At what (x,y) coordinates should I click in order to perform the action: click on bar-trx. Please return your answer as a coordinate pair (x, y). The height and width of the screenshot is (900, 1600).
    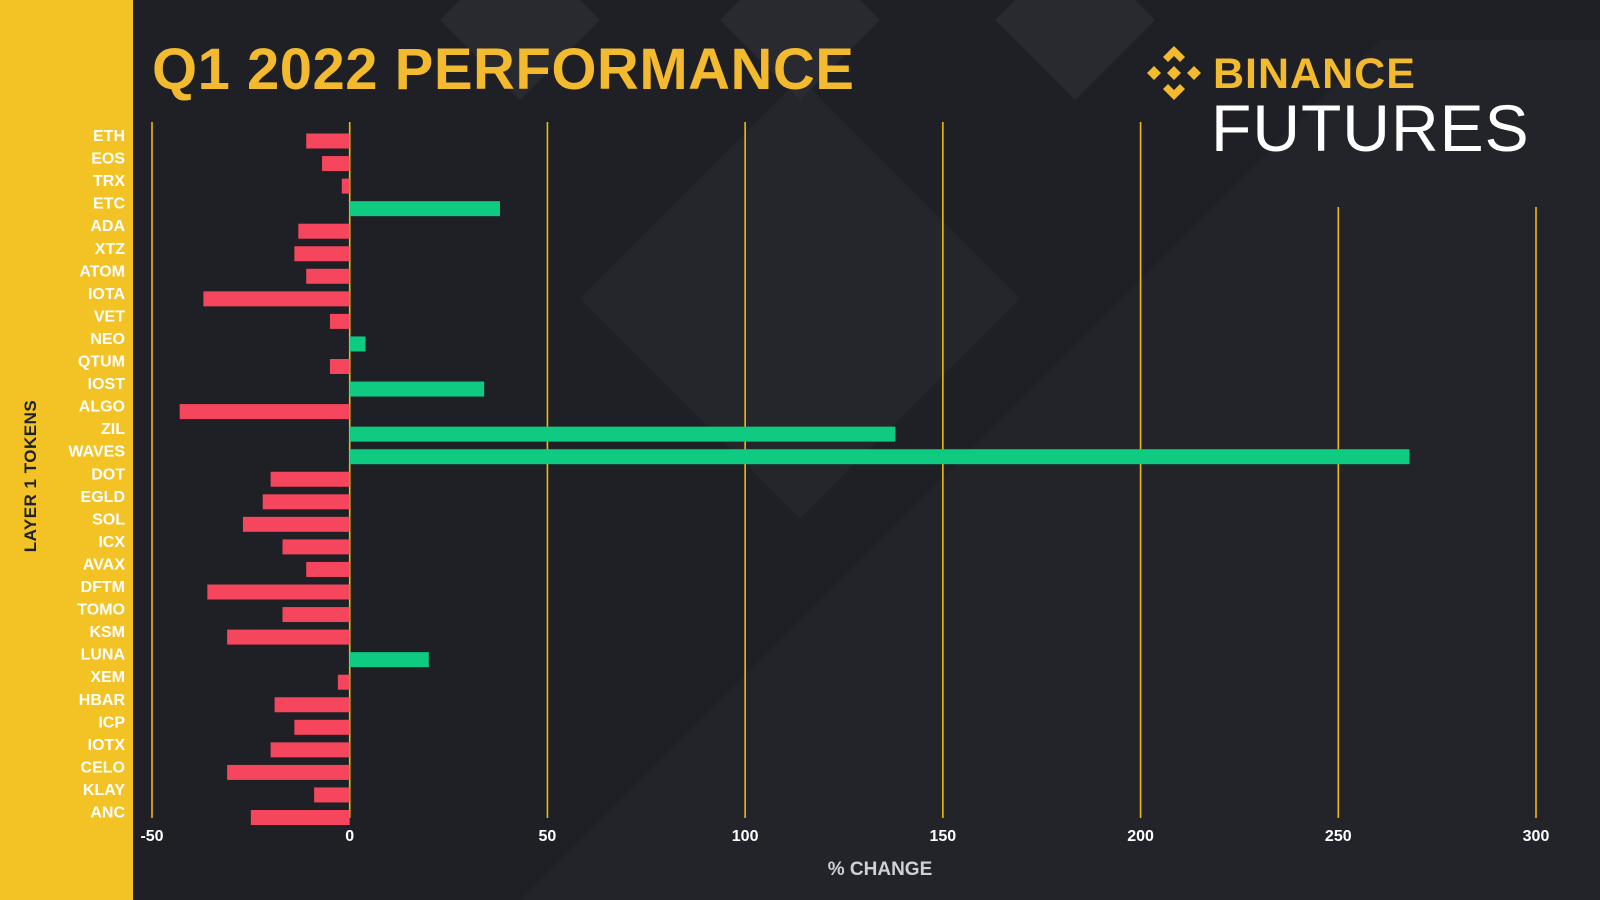
    Looking at the image, I should click on (345, 186).